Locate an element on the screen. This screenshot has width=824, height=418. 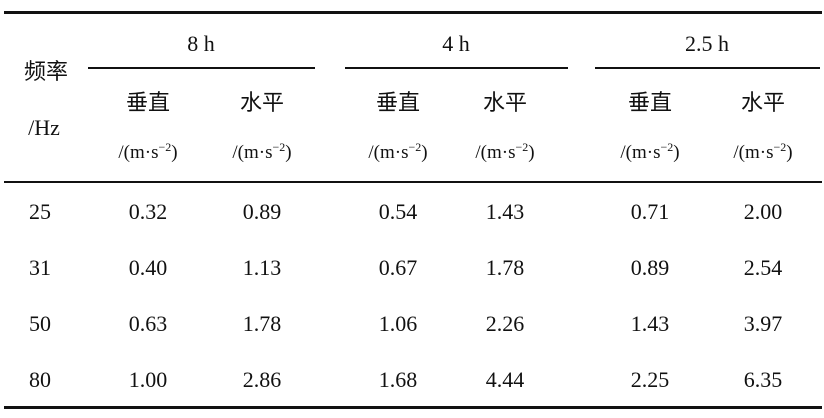
bottom-rule is located at coordinates (413, 407).